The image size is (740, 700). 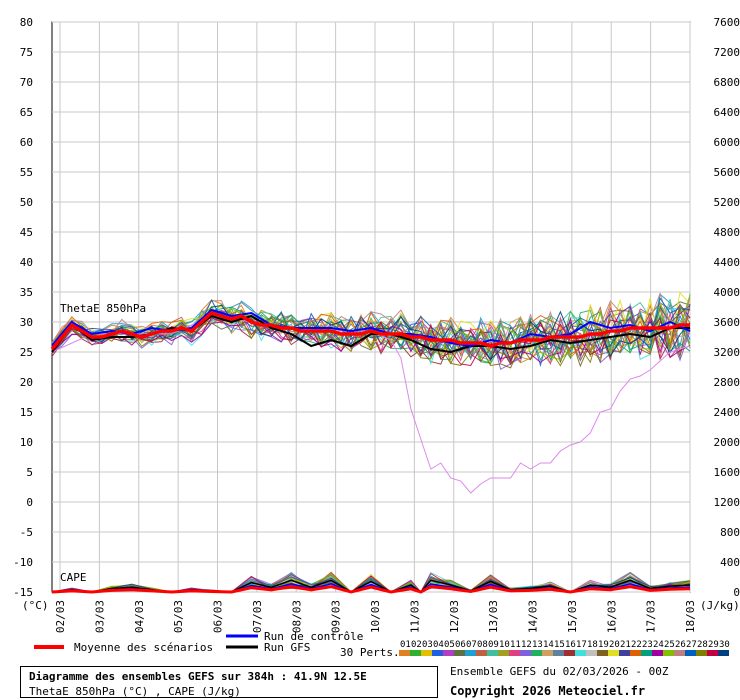 What do you see at coordinates (414, 616) in the screenshot?
I see `x-tick-label: 11/03` at bounding box center [414, 616].